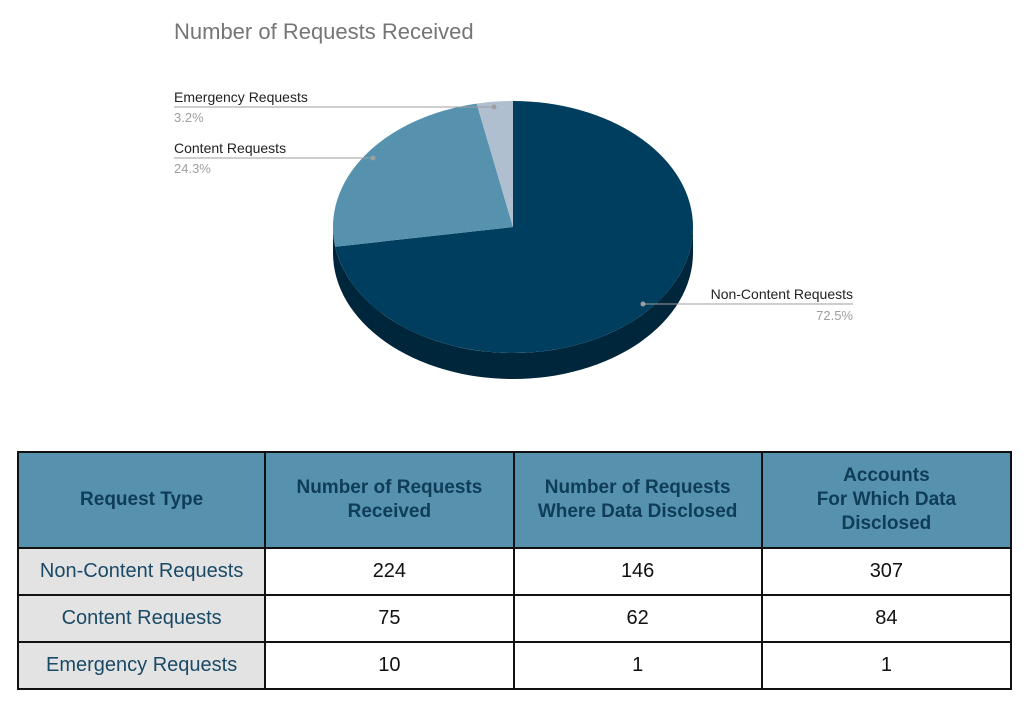 Image resolution: width=1024 pixels, height=707 pixels. What do you see at coordinates (275, 158) in the screenshot?
I see `callout-content-requests: Content Requests 24.3%` at bounding box center [275, 158].